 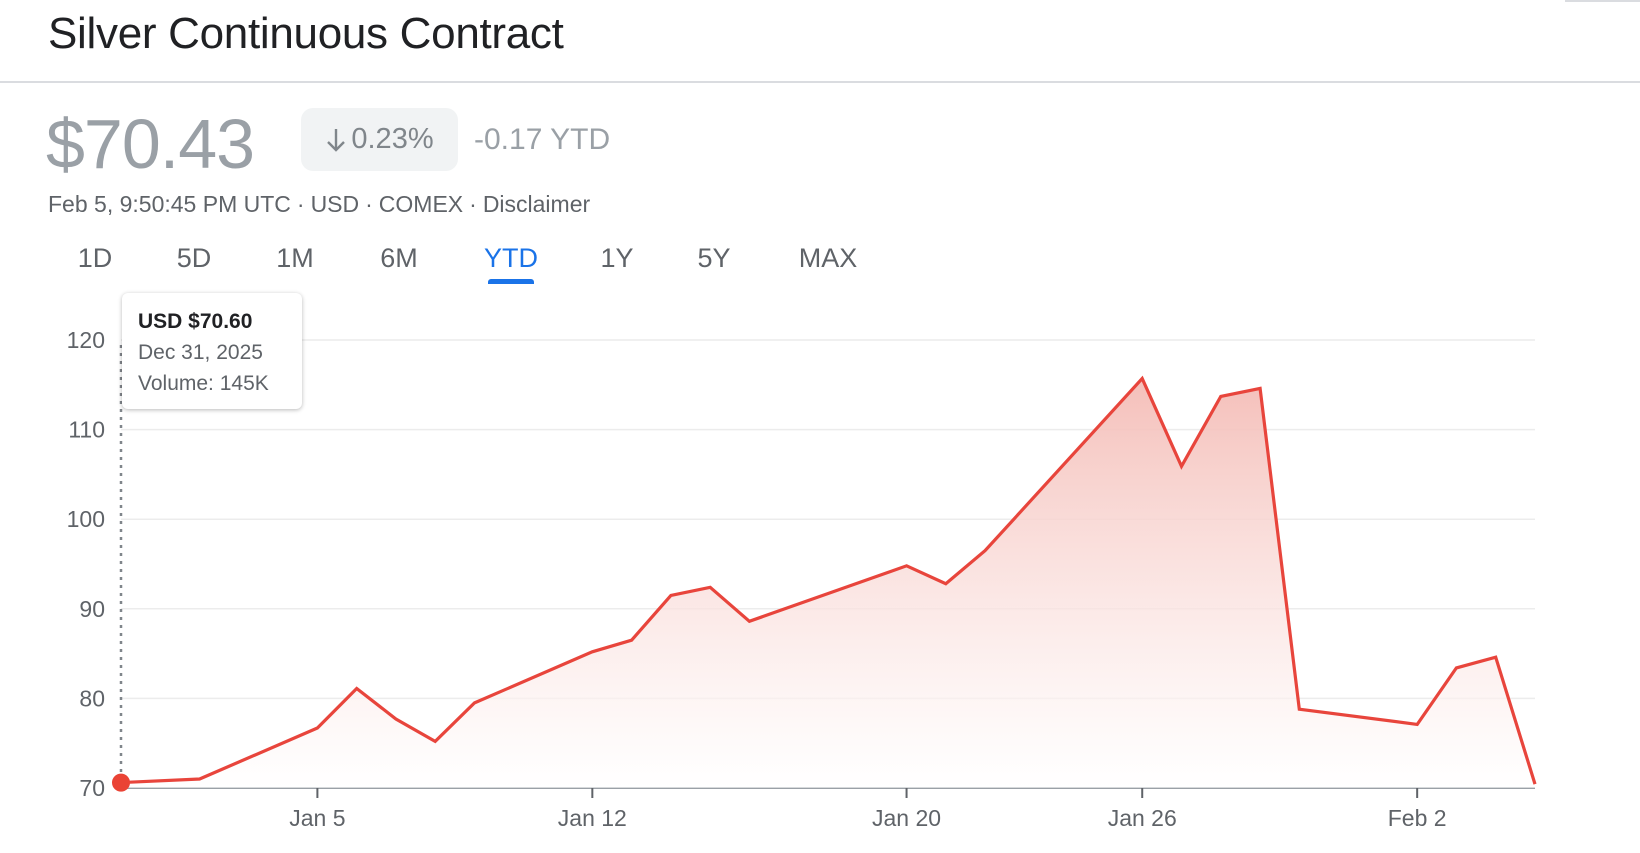 What do you see at coordinates (150, 144) in the screenshot?
I see `current-price: $70.43` at bounding box center [150, 144].